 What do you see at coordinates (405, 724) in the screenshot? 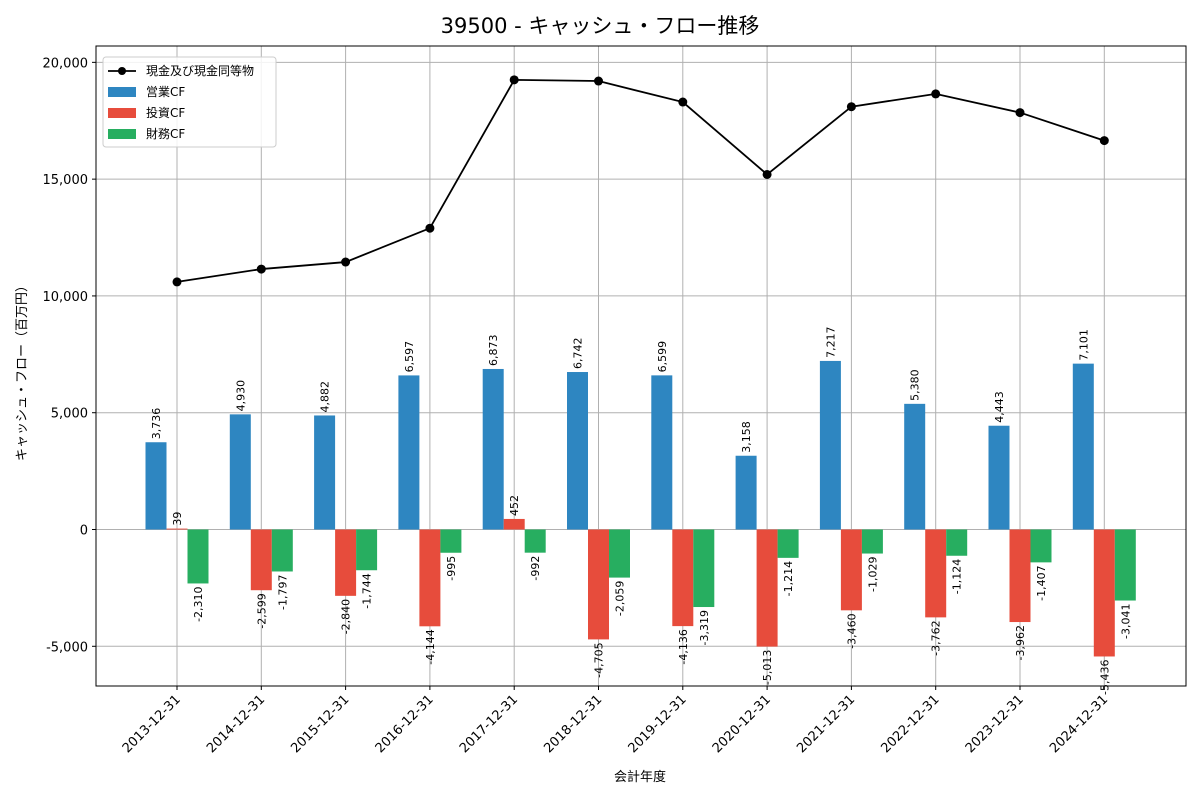
I see `x-tick-label: 2016-12-31` at bounding box center [405, 724].